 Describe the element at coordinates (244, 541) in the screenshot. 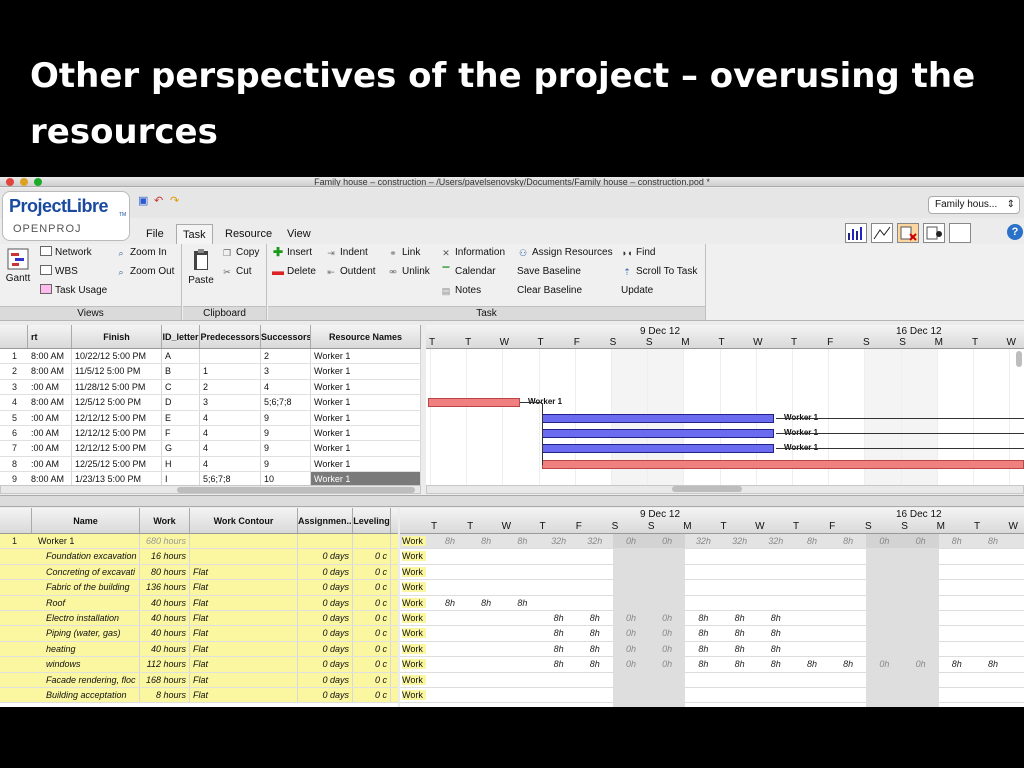

I see `cell-contour` at that location.